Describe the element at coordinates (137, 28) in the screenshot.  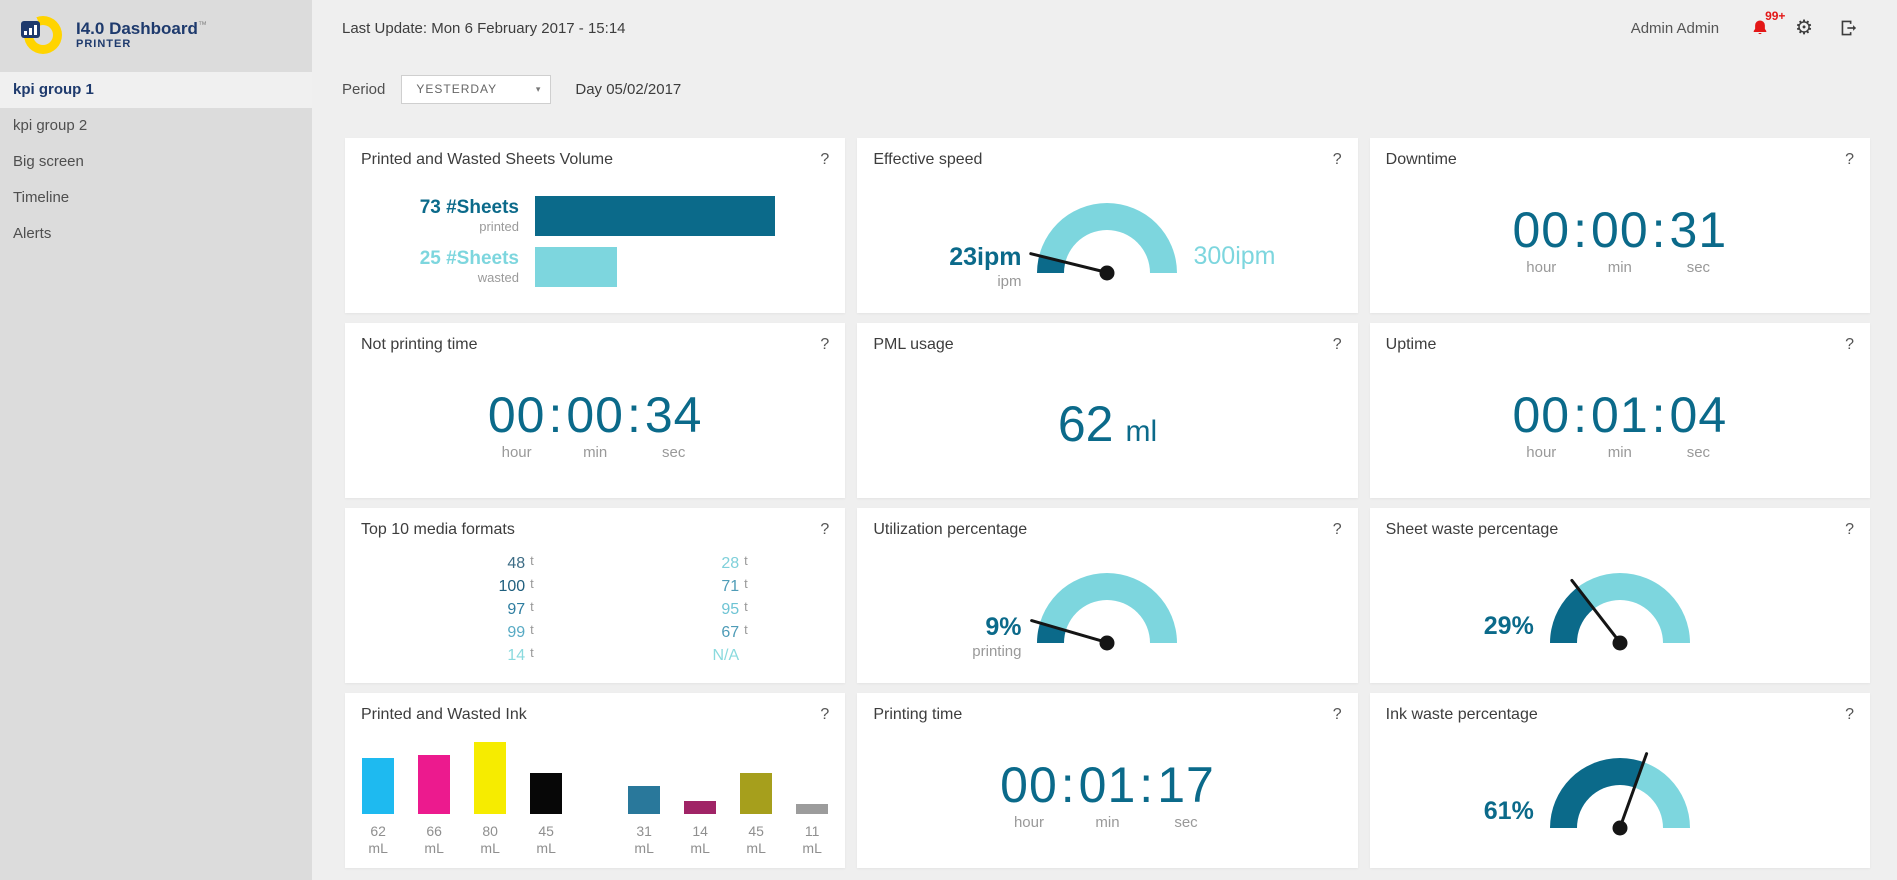
I see `brand-title-text: I4.0 Dashboard` at that location.